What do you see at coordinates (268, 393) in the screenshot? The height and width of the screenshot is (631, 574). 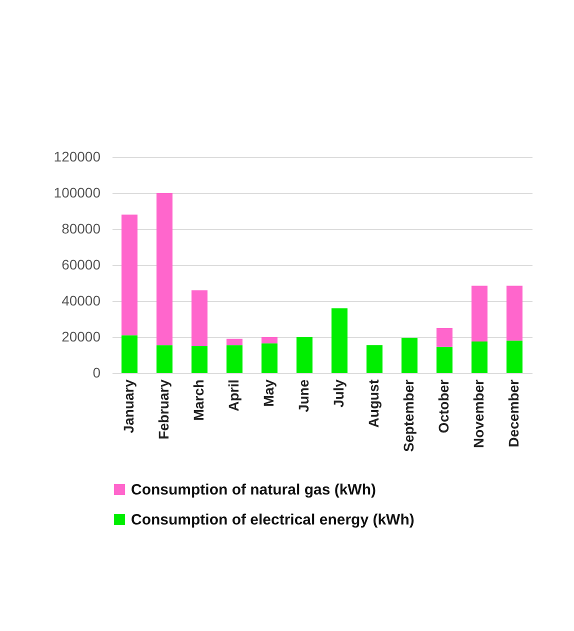 I see `x-tick-label: May` at bounding box center [268, 393].